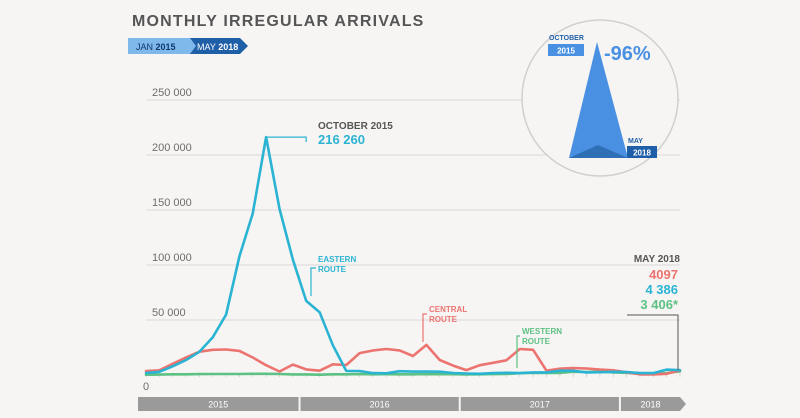  I want to click on inset-start-year-box, so click(566, 50).